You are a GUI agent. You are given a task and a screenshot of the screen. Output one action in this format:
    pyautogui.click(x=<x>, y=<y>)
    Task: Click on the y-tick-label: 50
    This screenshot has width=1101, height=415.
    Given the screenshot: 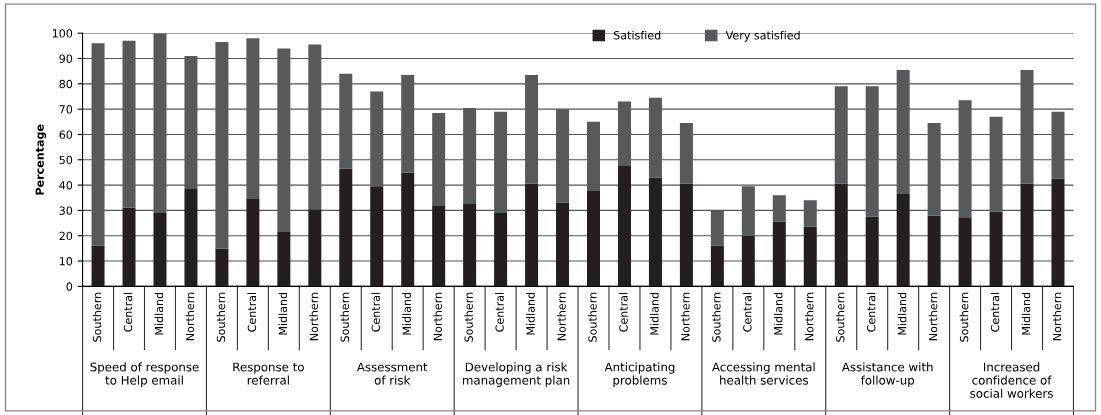 What is the action you would take?
    pyautogui.click(x=66, y=160)
    